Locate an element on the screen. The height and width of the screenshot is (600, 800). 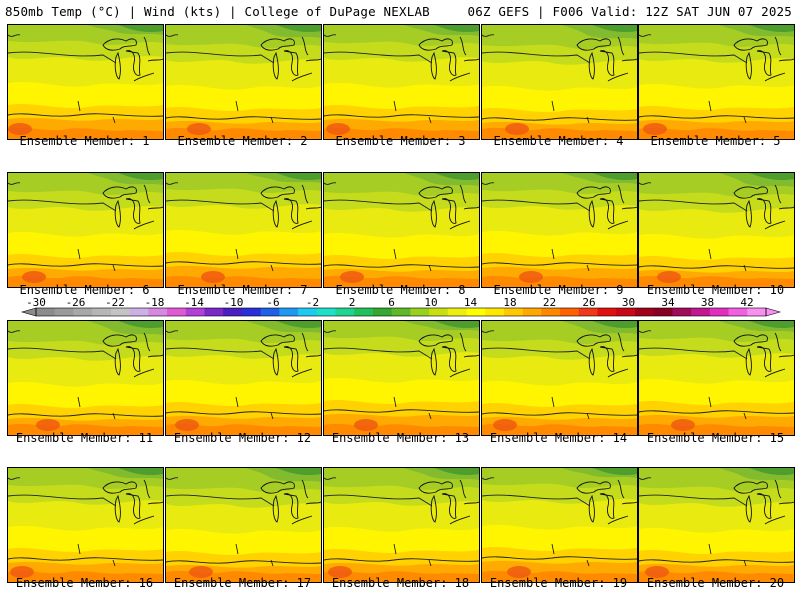
colorbar-tick-label: 42 is located at coordinates (746, 302).